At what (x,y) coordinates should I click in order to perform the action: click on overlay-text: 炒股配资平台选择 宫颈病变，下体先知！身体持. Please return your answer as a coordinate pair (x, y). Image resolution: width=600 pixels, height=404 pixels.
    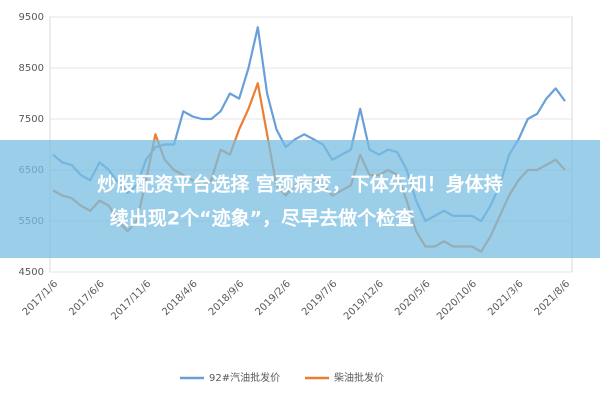
    Looking at the image, I should click on (300, 184).